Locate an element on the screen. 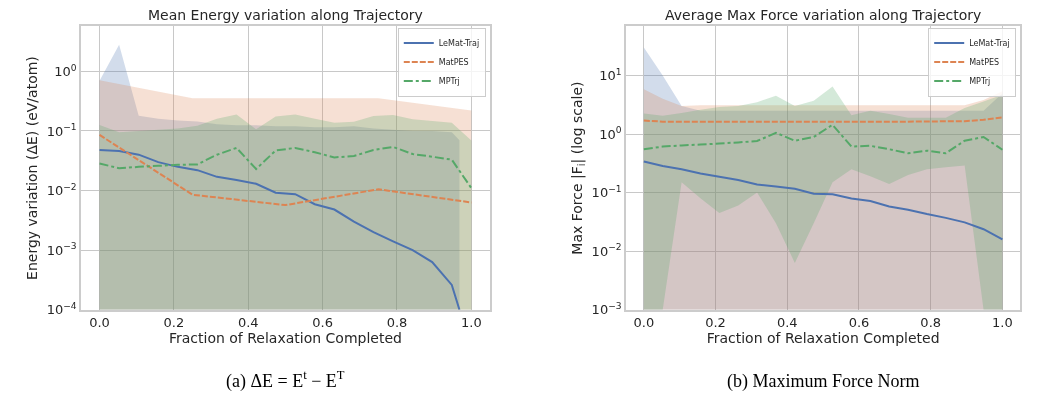  y-axis-title: Energy variation (ΔE) (eV/atom) is located at coordinates (31, 168).